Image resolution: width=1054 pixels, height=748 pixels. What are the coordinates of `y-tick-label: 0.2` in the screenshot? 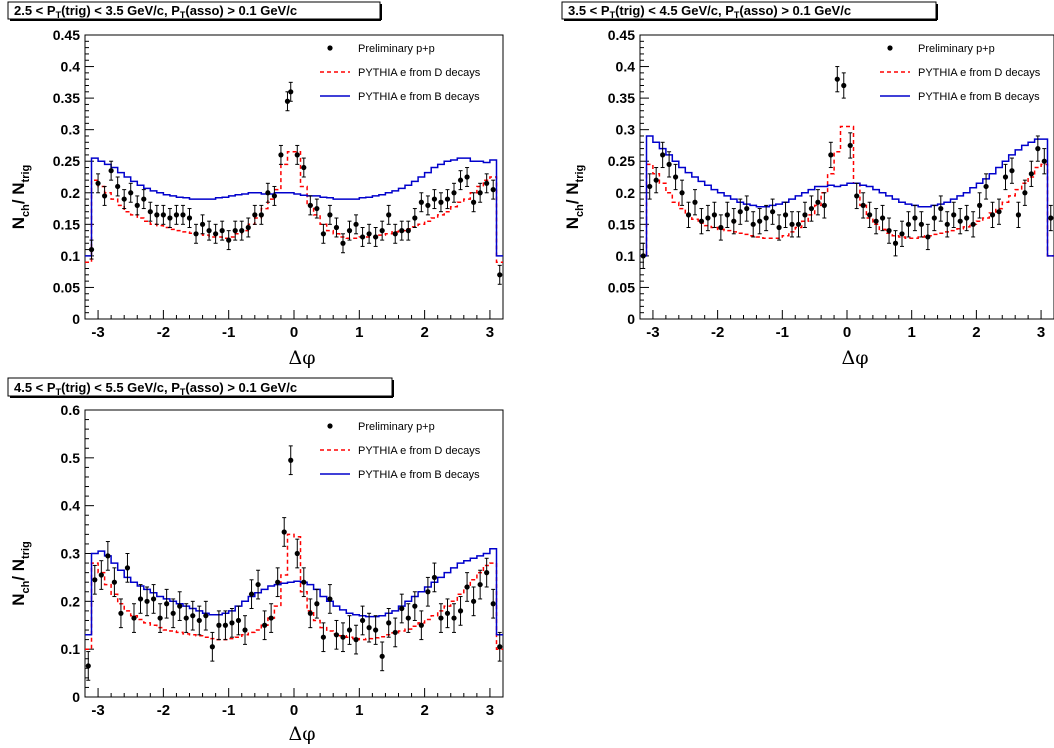 It's located at (71, 193).